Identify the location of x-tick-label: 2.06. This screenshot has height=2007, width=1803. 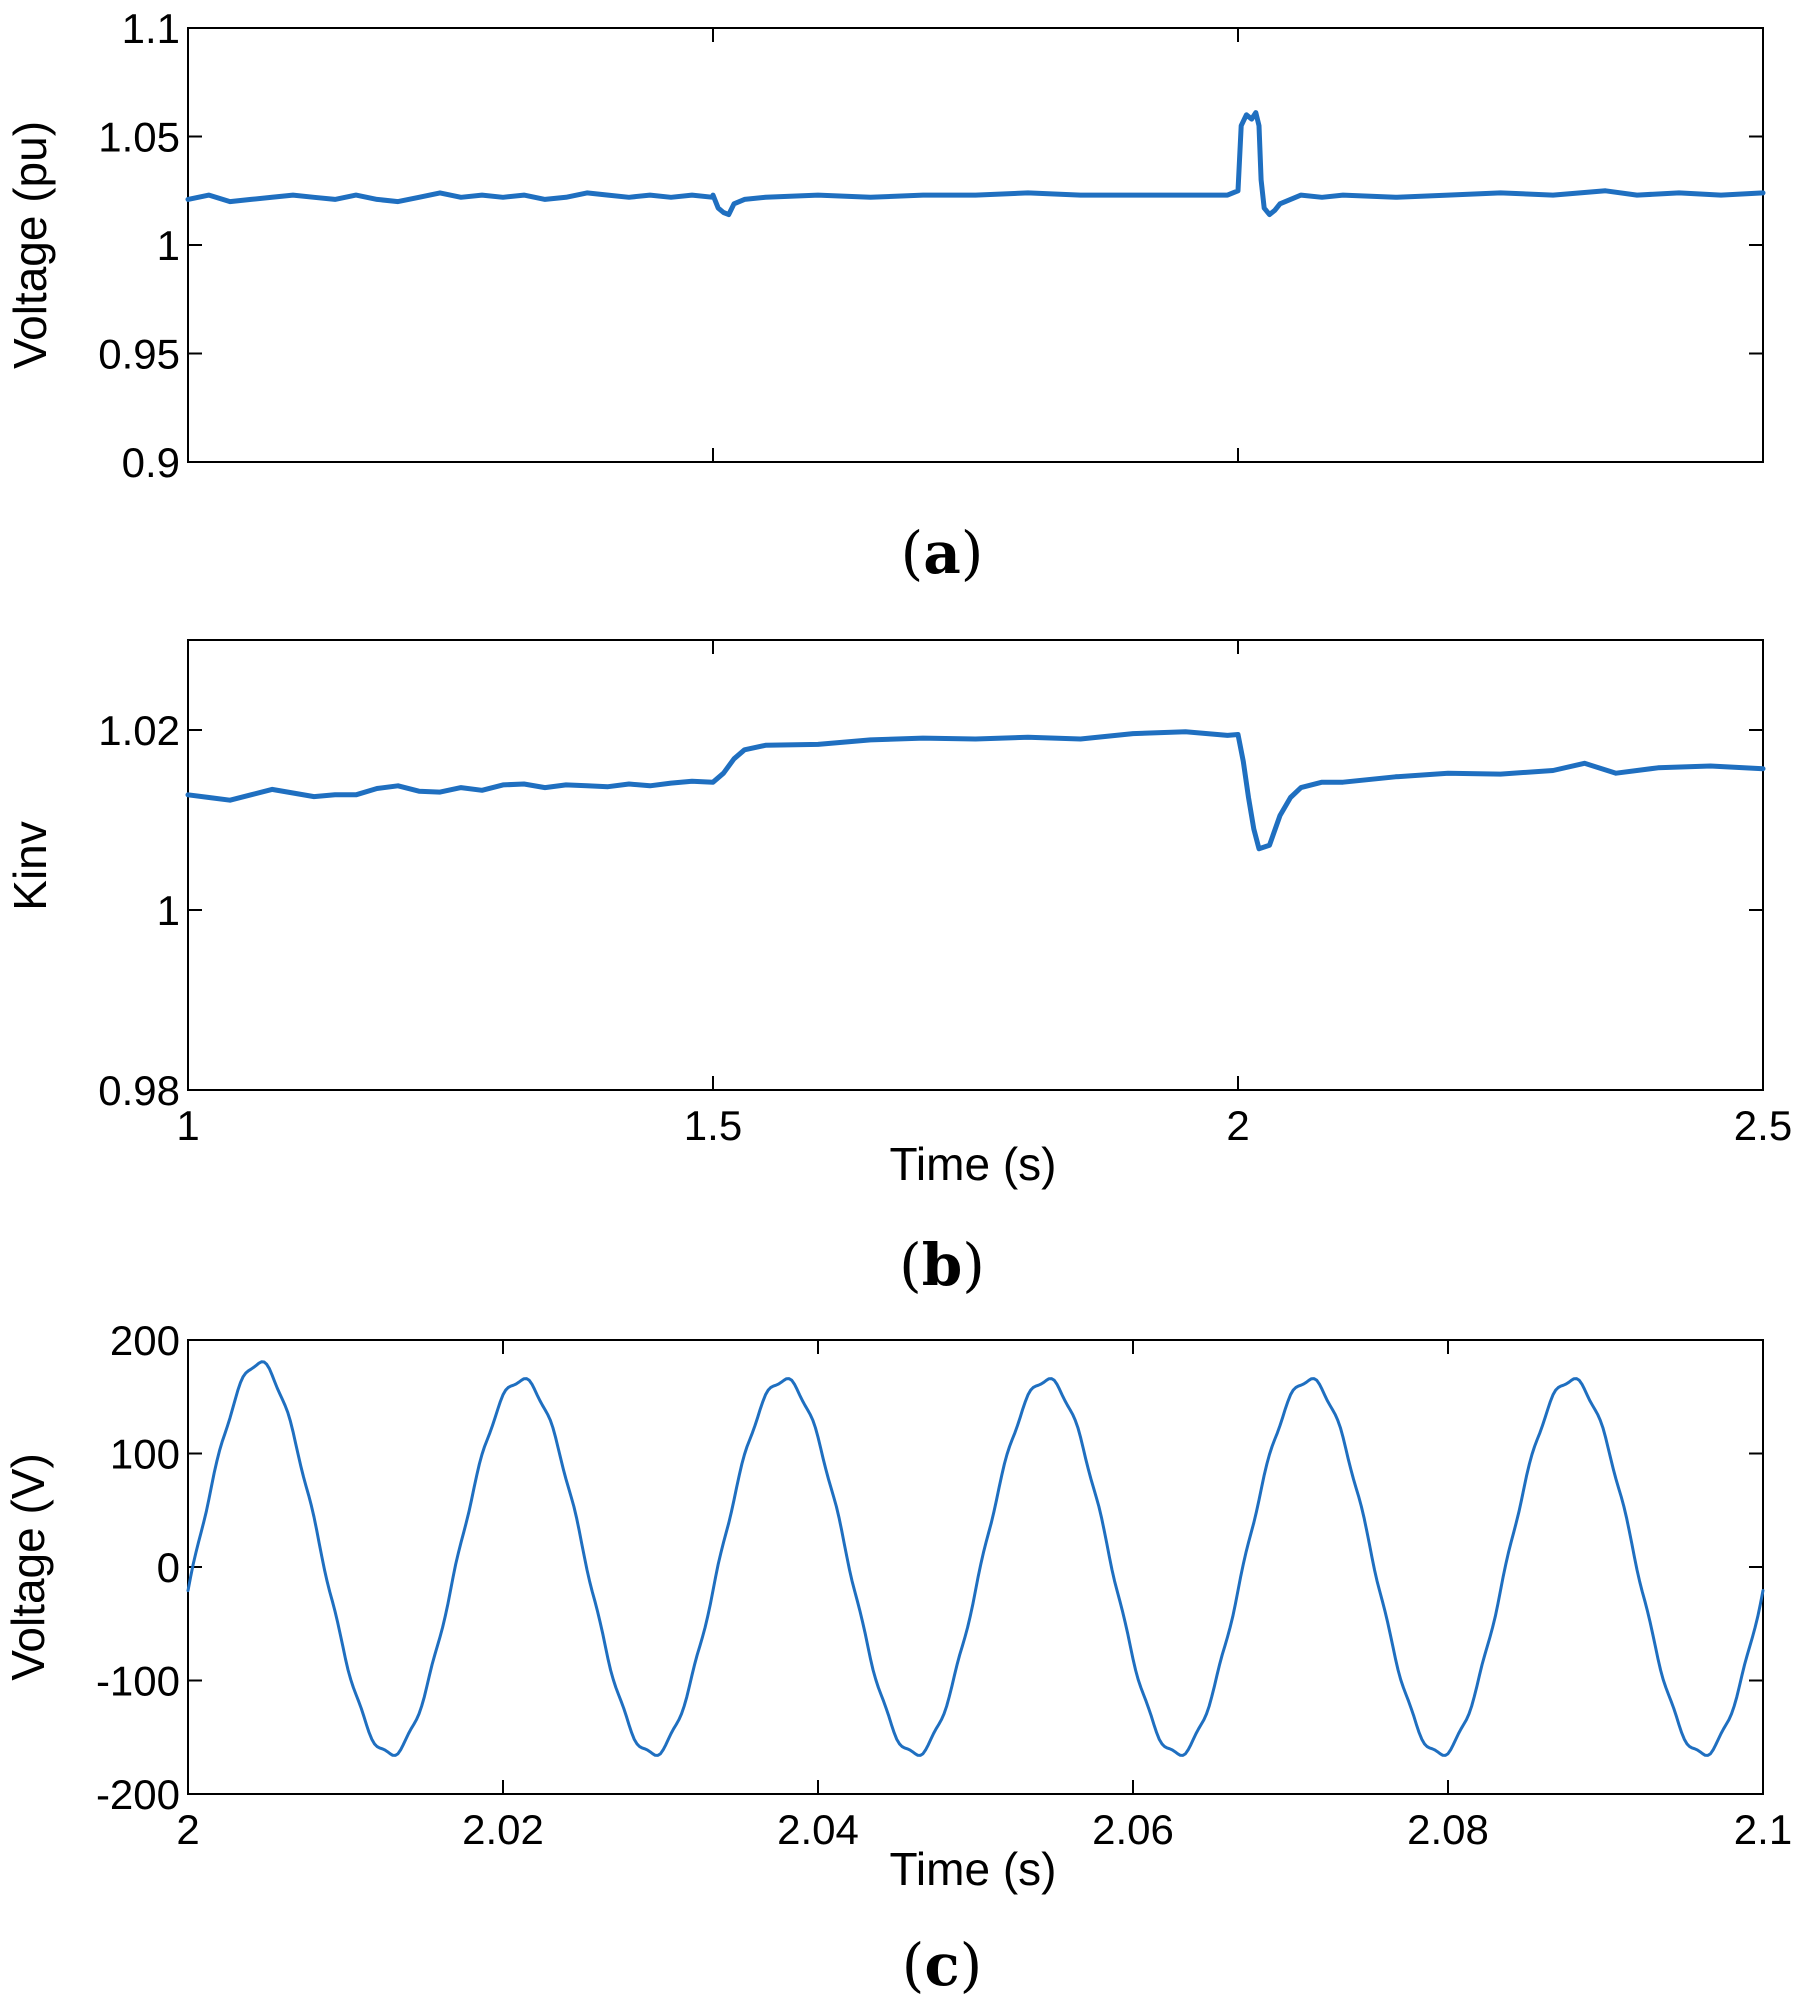
(1133, 1829).